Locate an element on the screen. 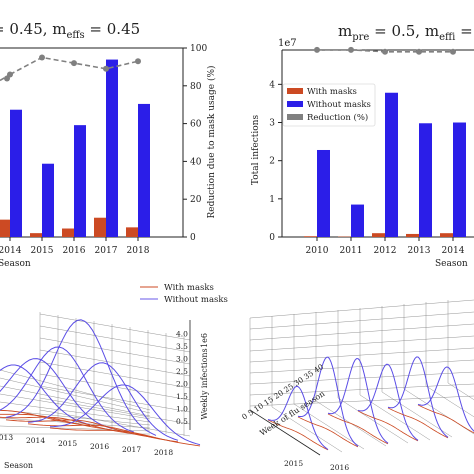  z-tick-label: 3.0 is located at coordinates (182, 359).